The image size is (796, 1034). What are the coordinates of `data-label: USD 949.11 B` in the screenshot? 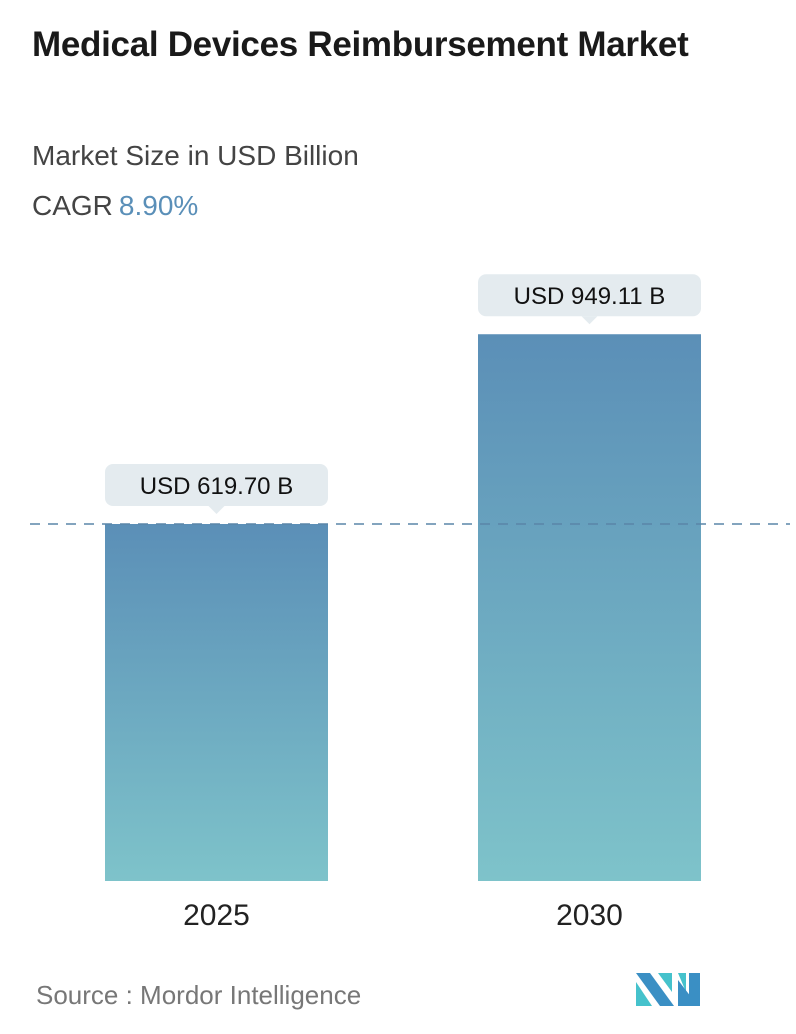 It's located at (590, 296).